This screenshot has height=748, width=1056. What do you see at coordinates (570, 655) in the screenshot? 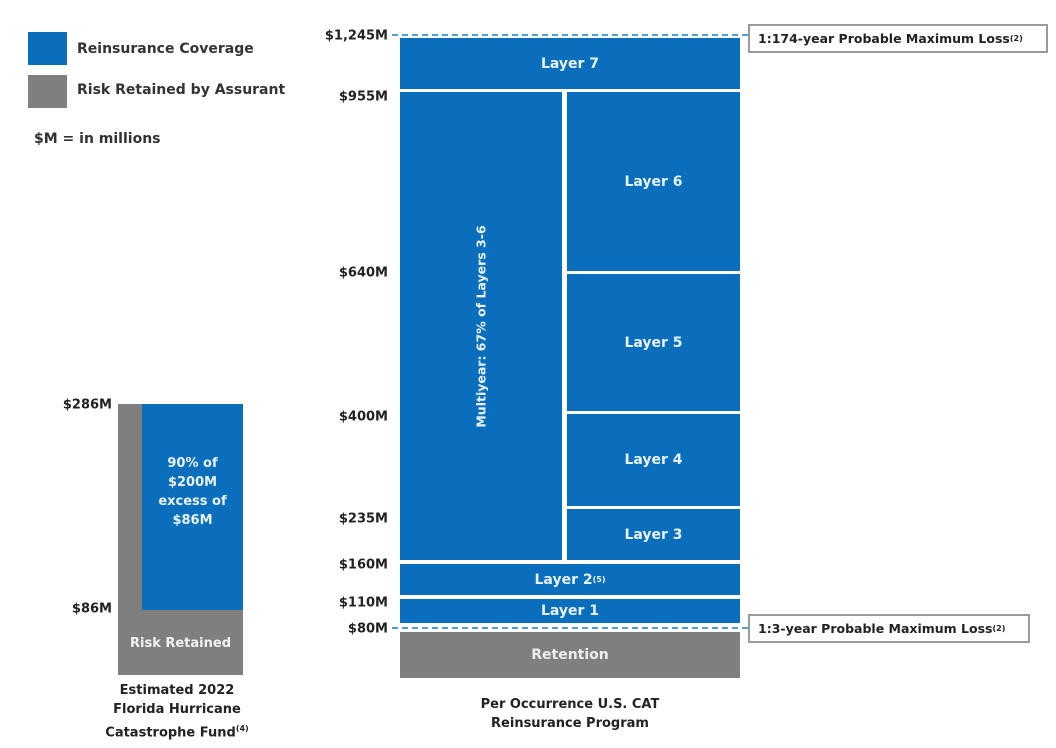
I see `retention-block: Retention` at bounding box center [570, 655].